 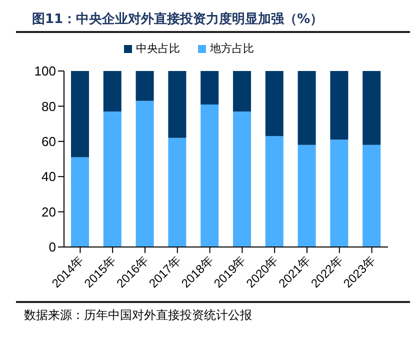 I want to click on y-tick-label: 100, so click(x=45, y=71).